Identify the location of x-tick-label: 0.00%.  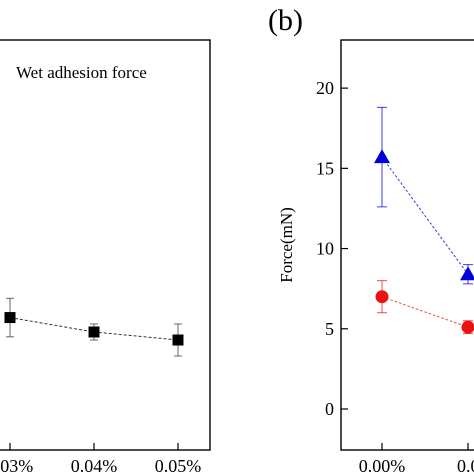
(382, 465).